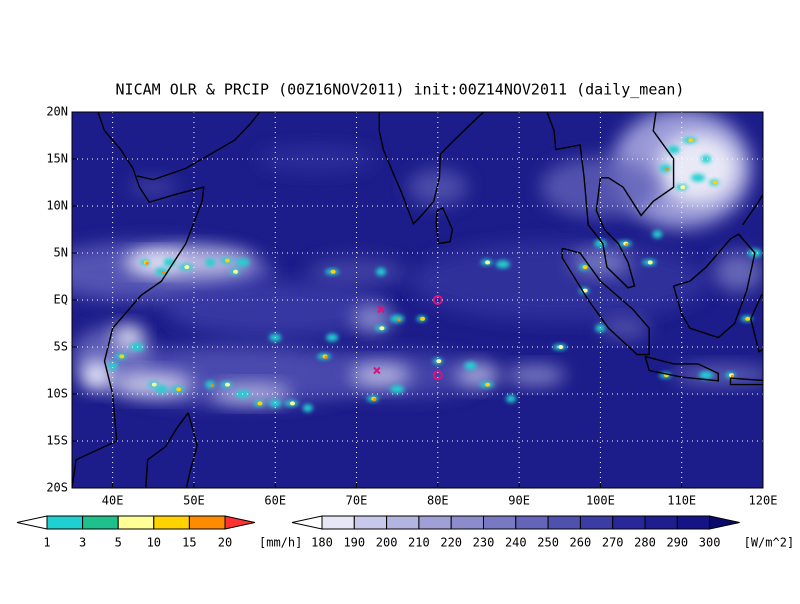 This screenshot has height=604, width=800. I want to click on lat-label: EQ, so click(61, 300).